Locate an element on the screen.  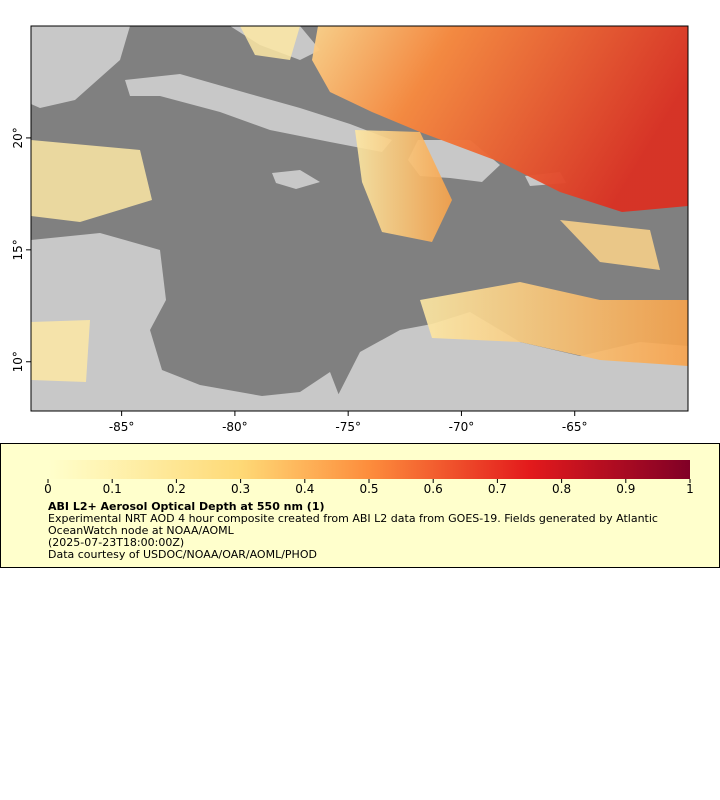
y-tick-label: 15° is located at coordinates (18, 249).